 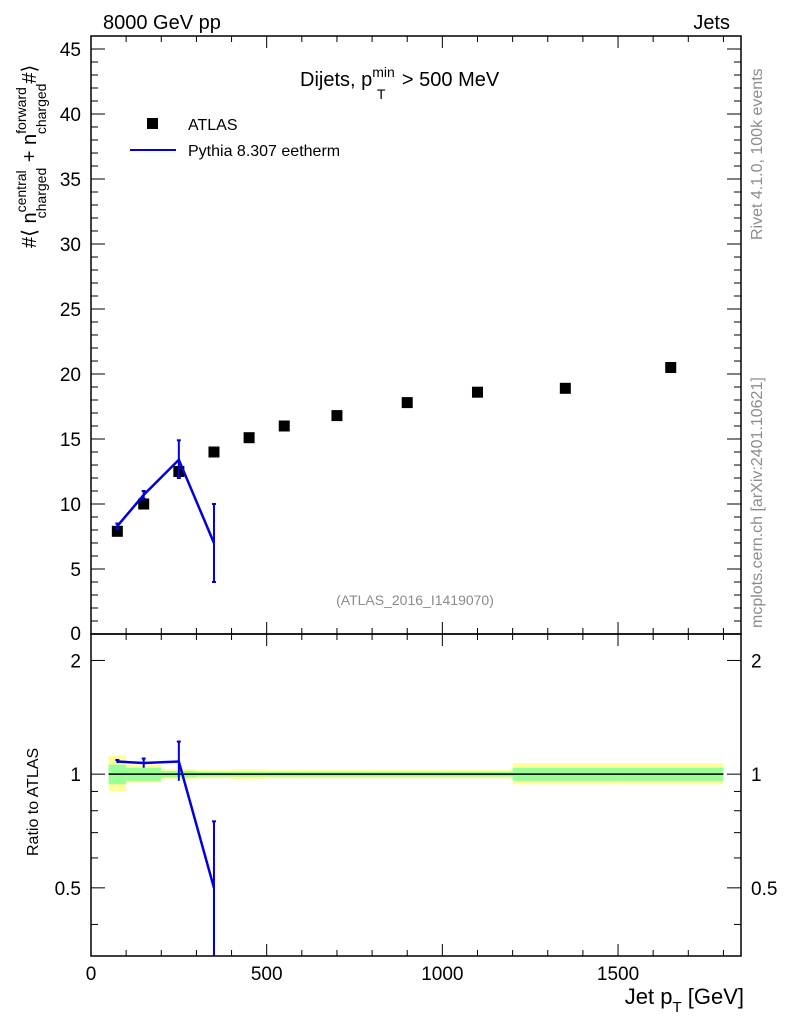 I want to click on y-axis-label: #⟨ ncentral charged + nforward charged#⟩, so click(x=31, y=156).